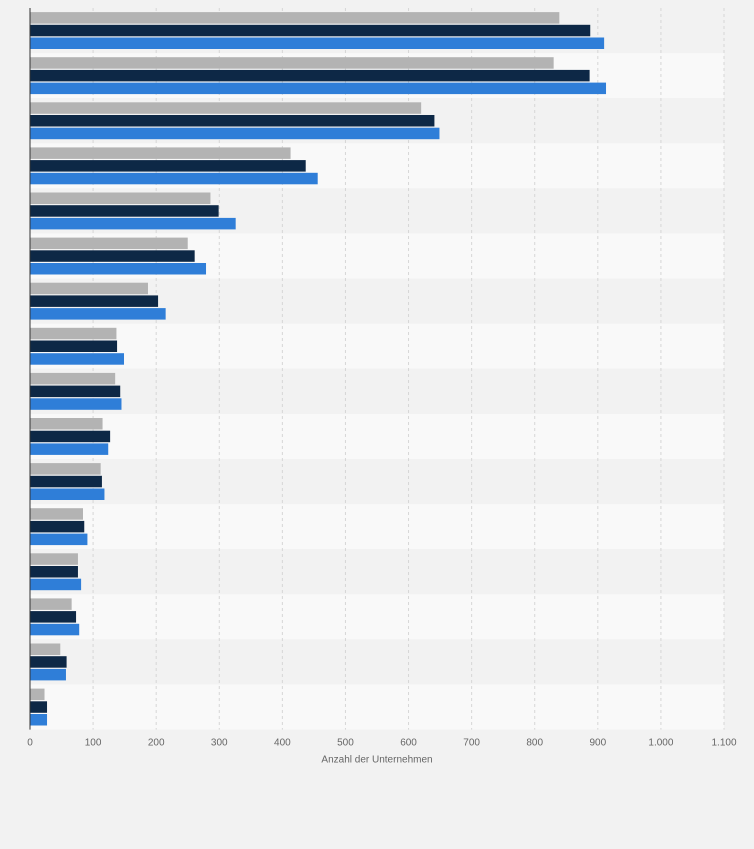 The image size is (754, 849). Describe the element at coordinates (219, 743) in the screenshot. I see `x-tick-label: 300` at that location.